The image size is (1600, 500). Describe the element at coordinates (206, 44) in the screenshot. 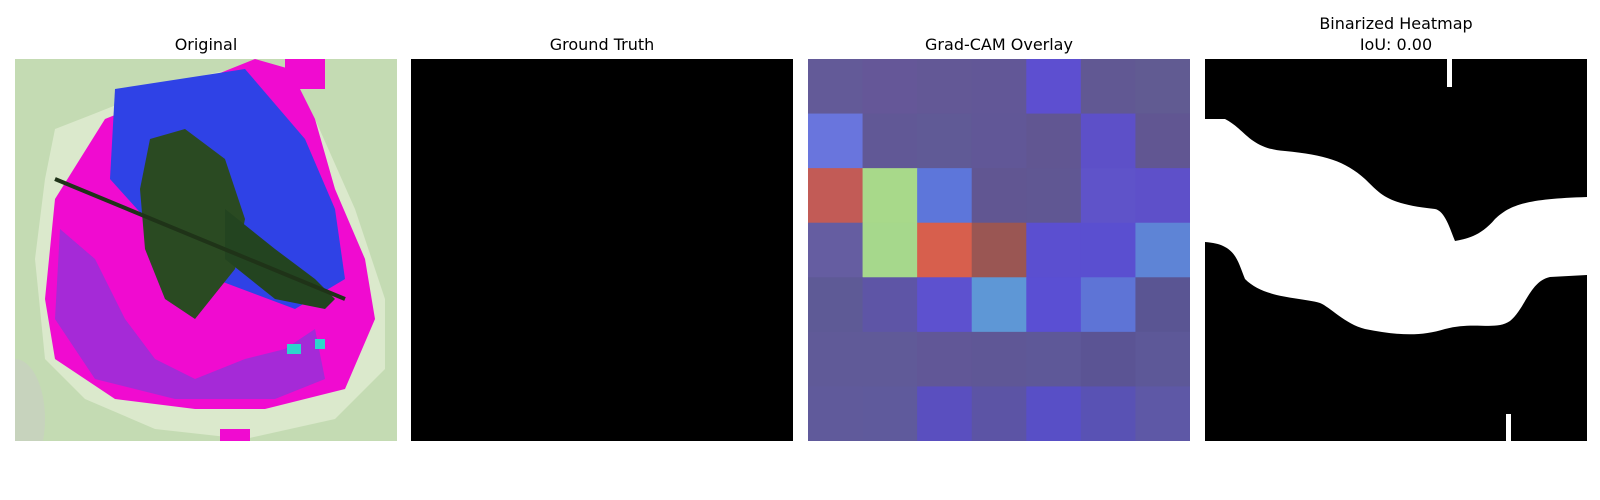

I see `panel-title: Original` at that location.